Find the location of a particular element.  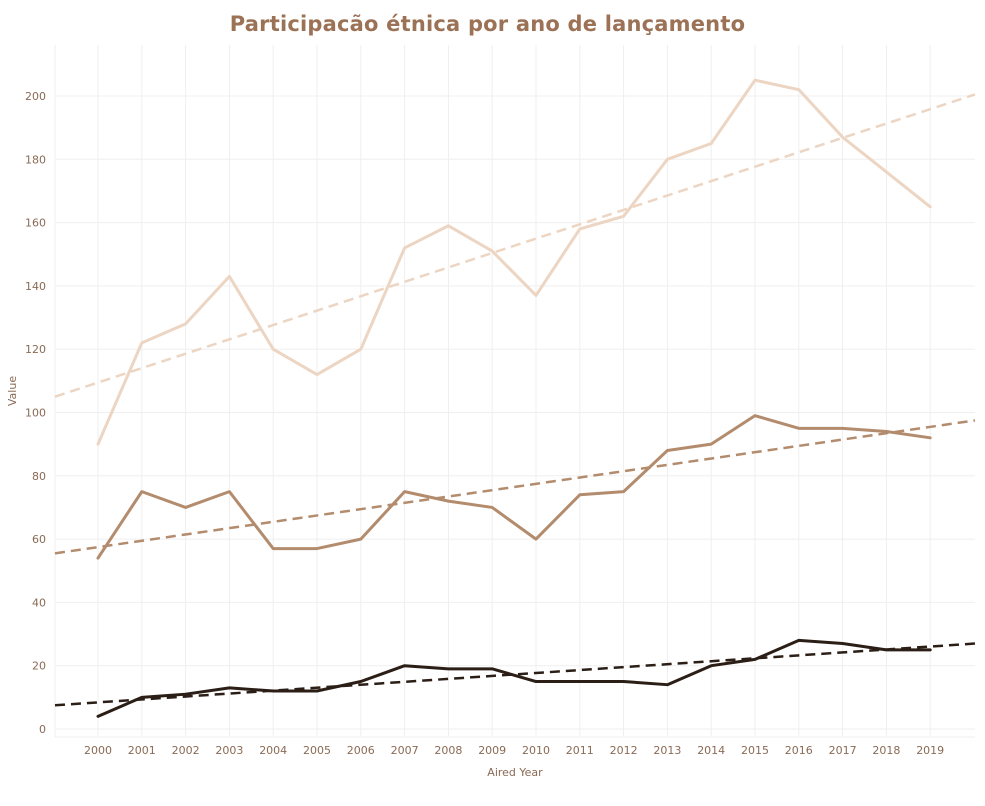

x-tick-label: 2019 is located at coordinates (930, 750).